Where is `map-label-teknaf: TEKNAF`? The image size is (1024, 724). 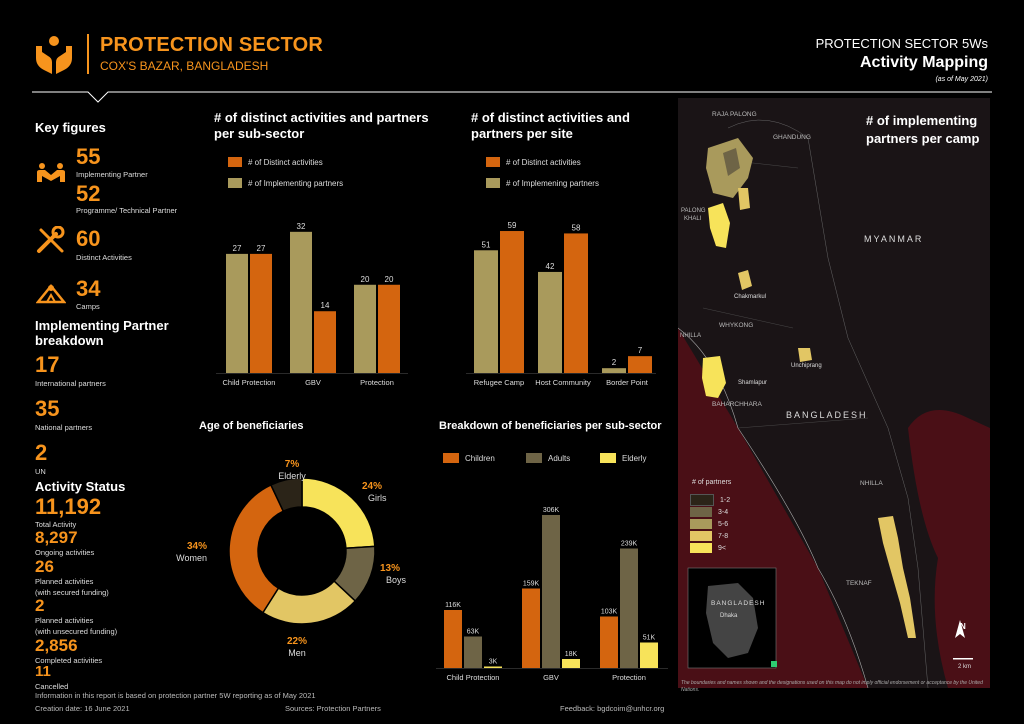
map-label-teknaf: TEKNAF is located at coordinates (859, 583).